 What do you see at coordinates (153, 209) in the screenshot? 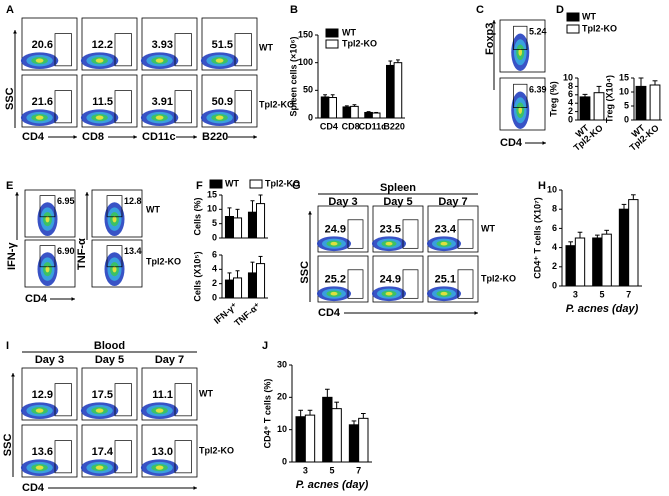
I see `row-label: WT` at bounding box center [153, 209].